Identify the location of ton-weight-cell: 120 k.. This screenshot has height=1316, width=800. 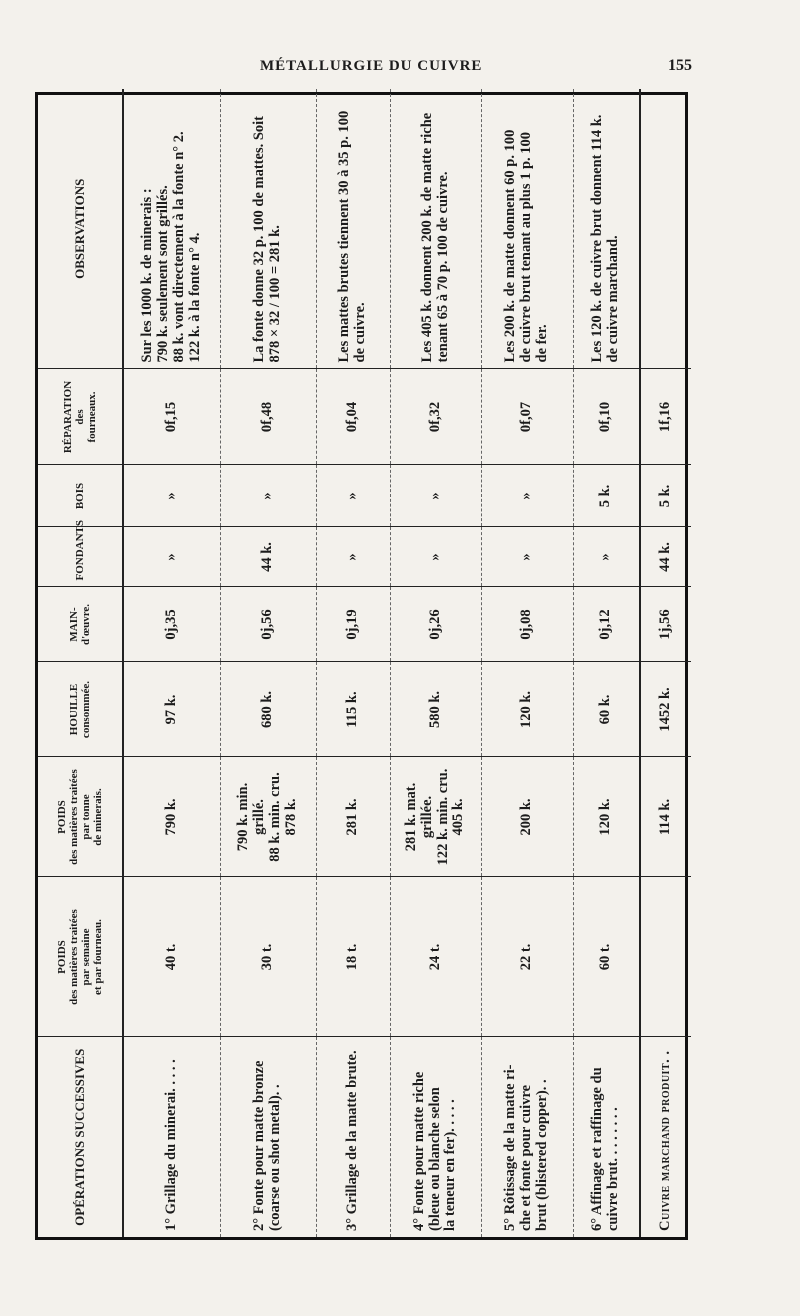
(606, 817).